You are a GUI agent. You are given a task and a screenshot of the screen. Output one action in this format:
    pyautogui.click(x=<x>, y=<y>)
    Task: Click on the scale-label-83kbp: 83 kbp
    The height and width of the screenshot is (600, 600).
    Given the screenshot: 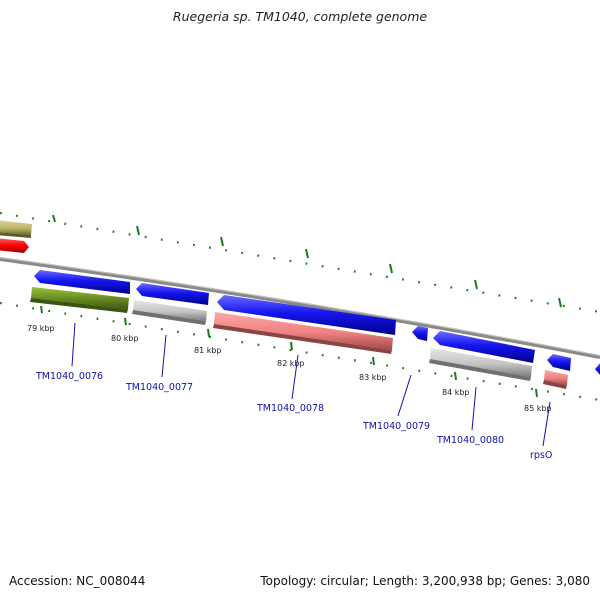 What is the action you would take?
    pyautogui.click(x=373, y=377)
    